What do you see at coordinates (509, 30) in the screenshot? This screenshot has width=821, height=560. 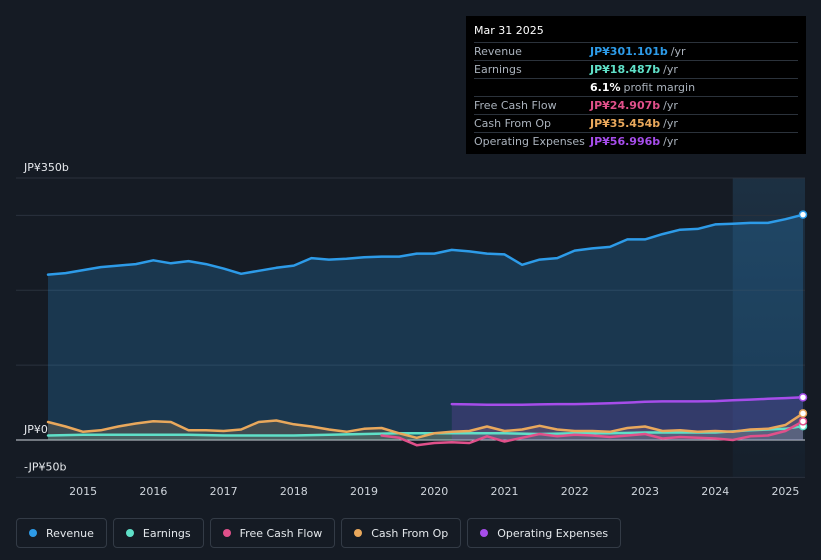 I see `tooltip-date: Mar 31 2025` at bounding box center [509, 30].